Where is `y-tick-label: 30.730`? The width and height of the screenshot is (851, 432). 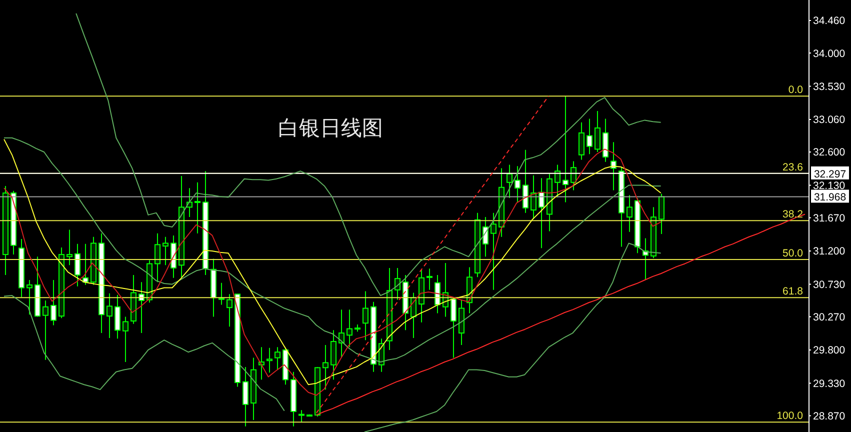
y-tick-label: 30.730 is located at coordinates (829, 284).